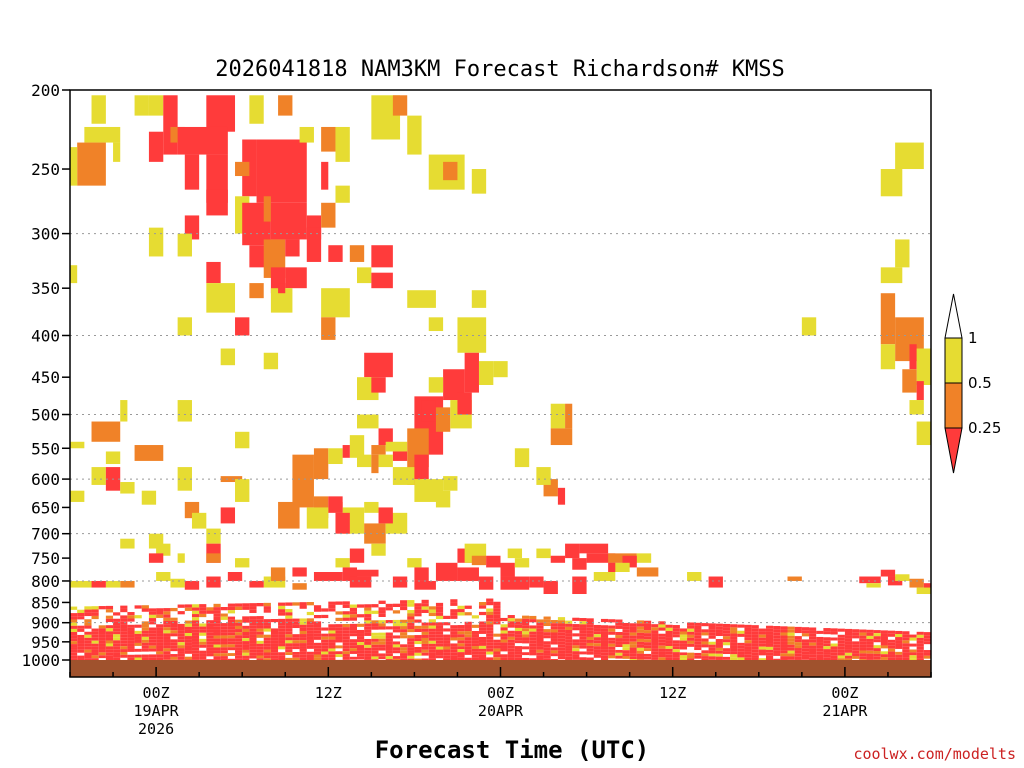 The image size is (1024, 768). What do you see at coordinates (934, 754) in the screenshot?
I see `credit-text: coolwx.com/modelts` at bounding box center [934, 754].